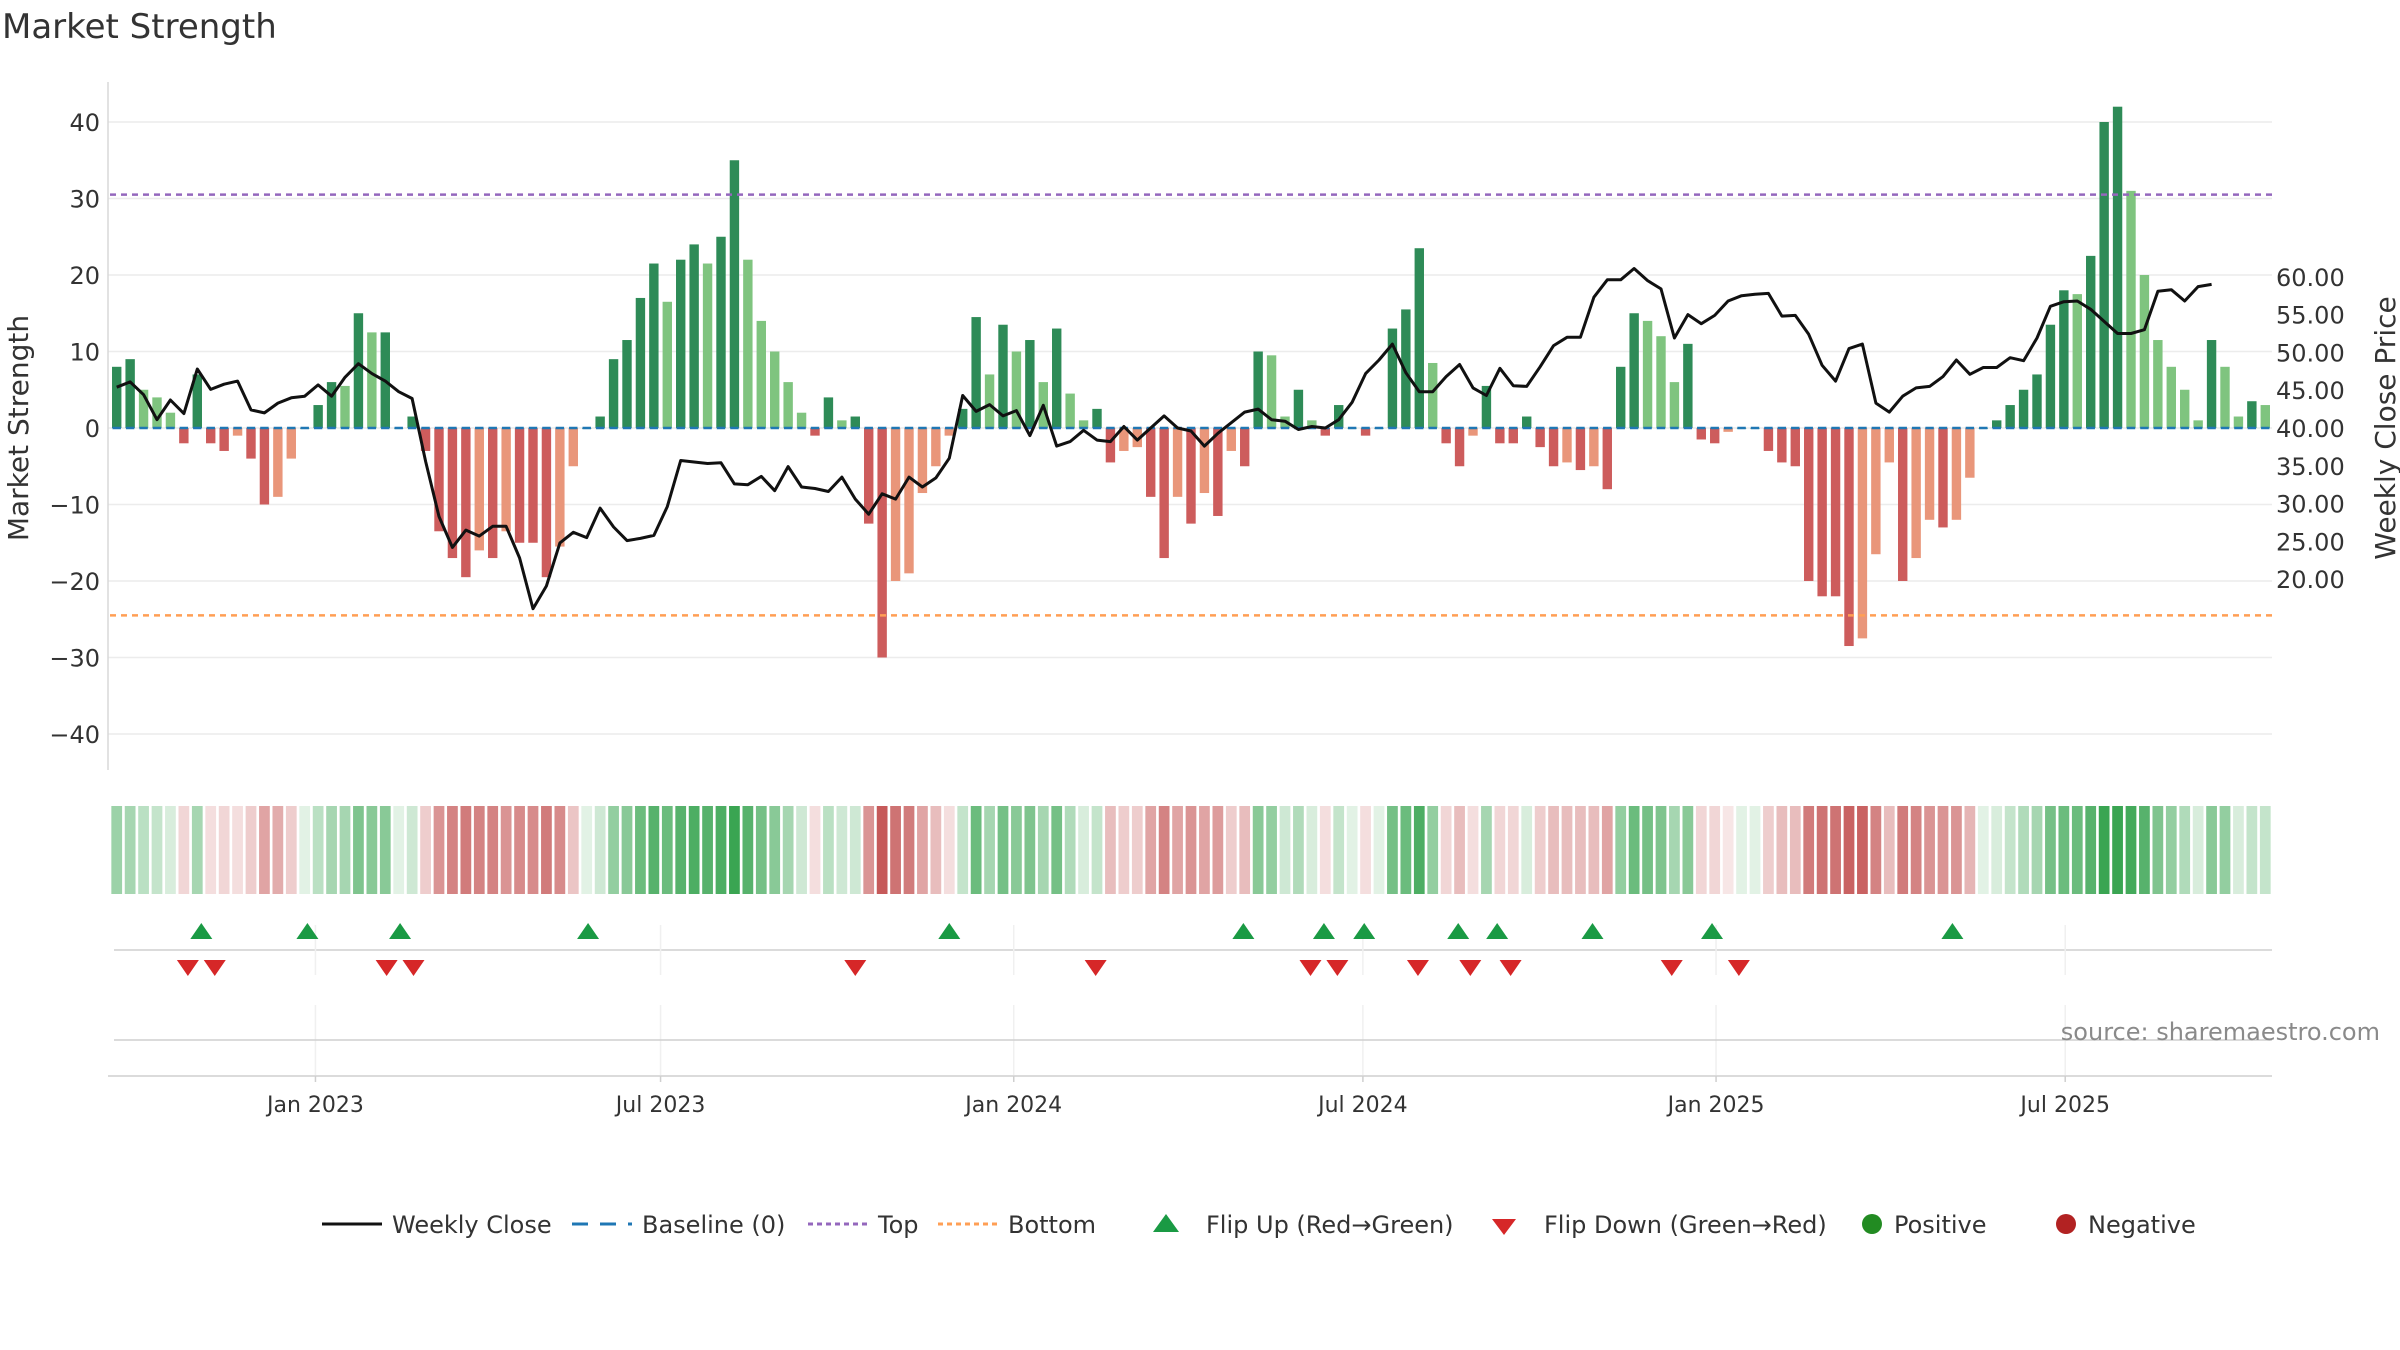 The width and height of the screenshot is (2400, 1350). Describe the element at coordinates (472, 1225) in the screenshot. I see `legend-label: Weekly Close` at that location.